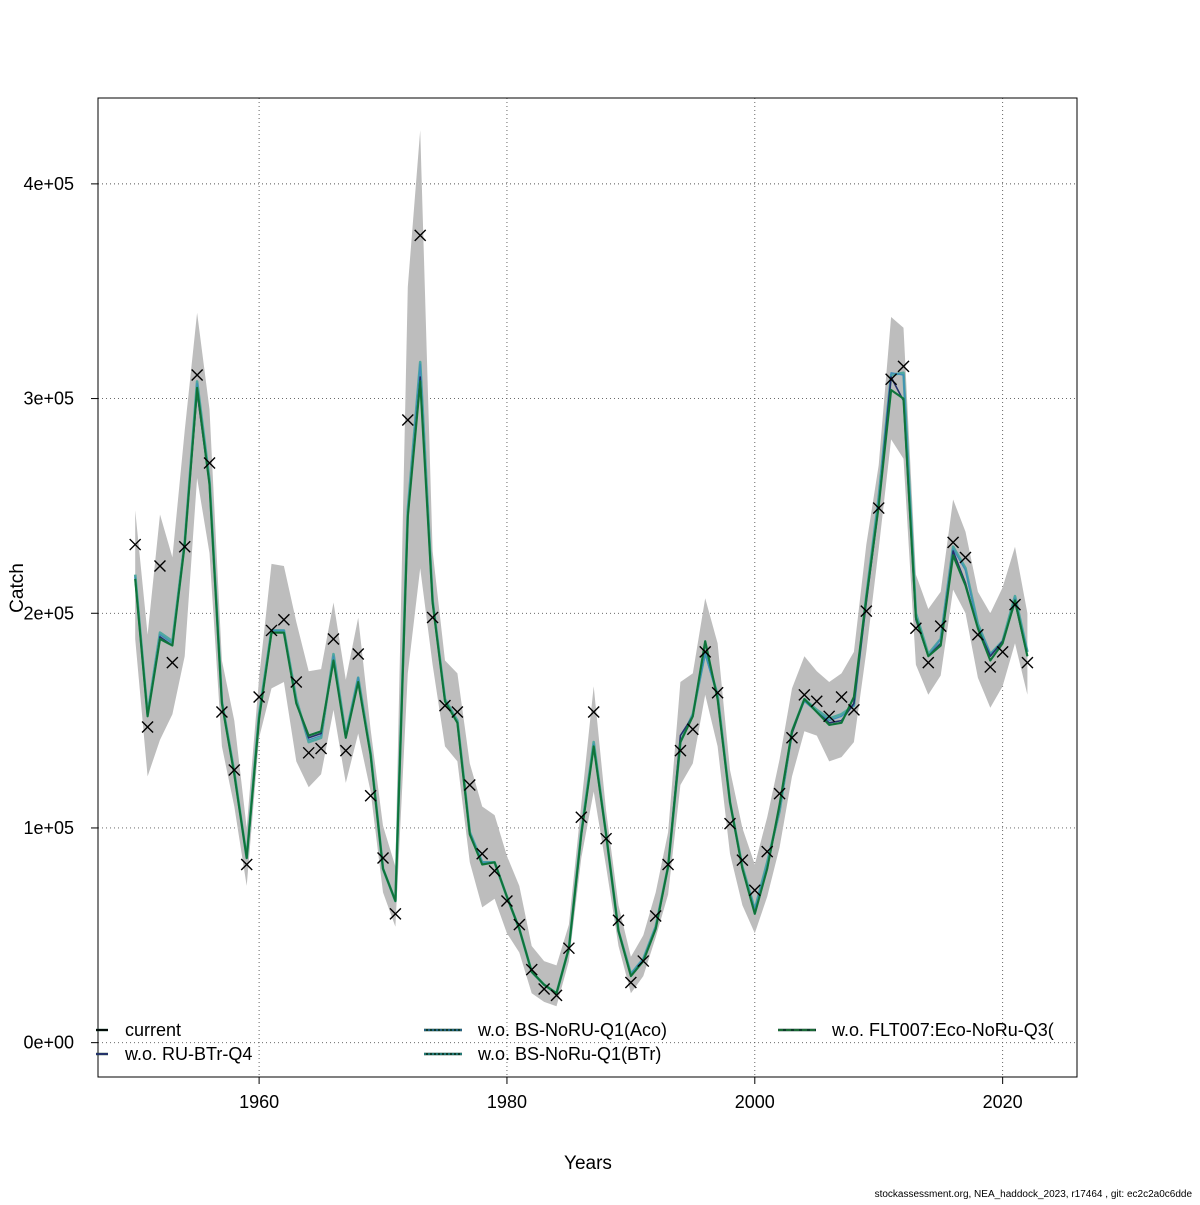  I want to click on legend-item-1: w.o. RU-BTr-Q4, so click(174, 1054).